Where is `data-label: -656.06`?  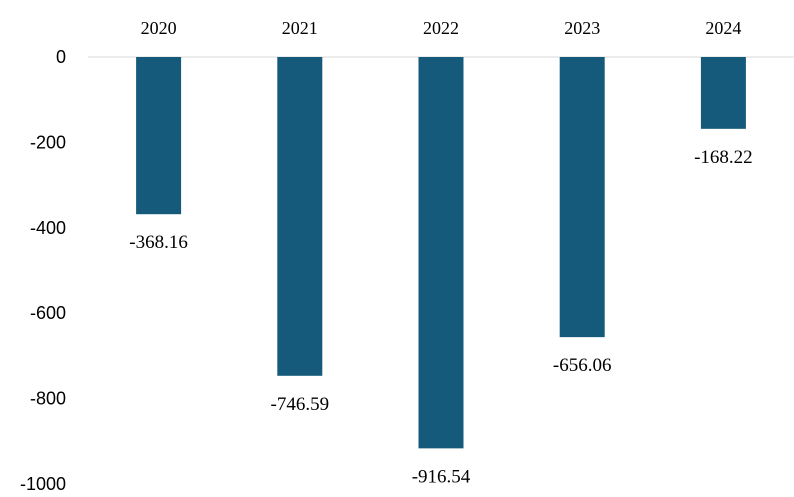
data-label: -656.06 is located at coordinates (582, 365).